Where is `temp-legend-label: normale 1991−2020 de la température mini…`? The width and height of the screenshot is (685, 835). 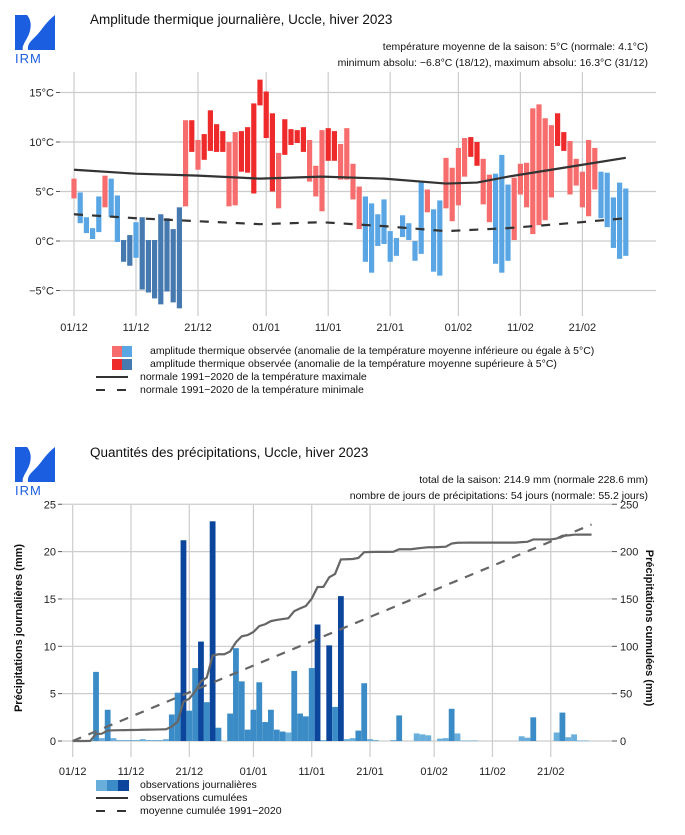
temp-legend-label: normale 1991−2020 de la température mini… is located at coordinates (252, 390).